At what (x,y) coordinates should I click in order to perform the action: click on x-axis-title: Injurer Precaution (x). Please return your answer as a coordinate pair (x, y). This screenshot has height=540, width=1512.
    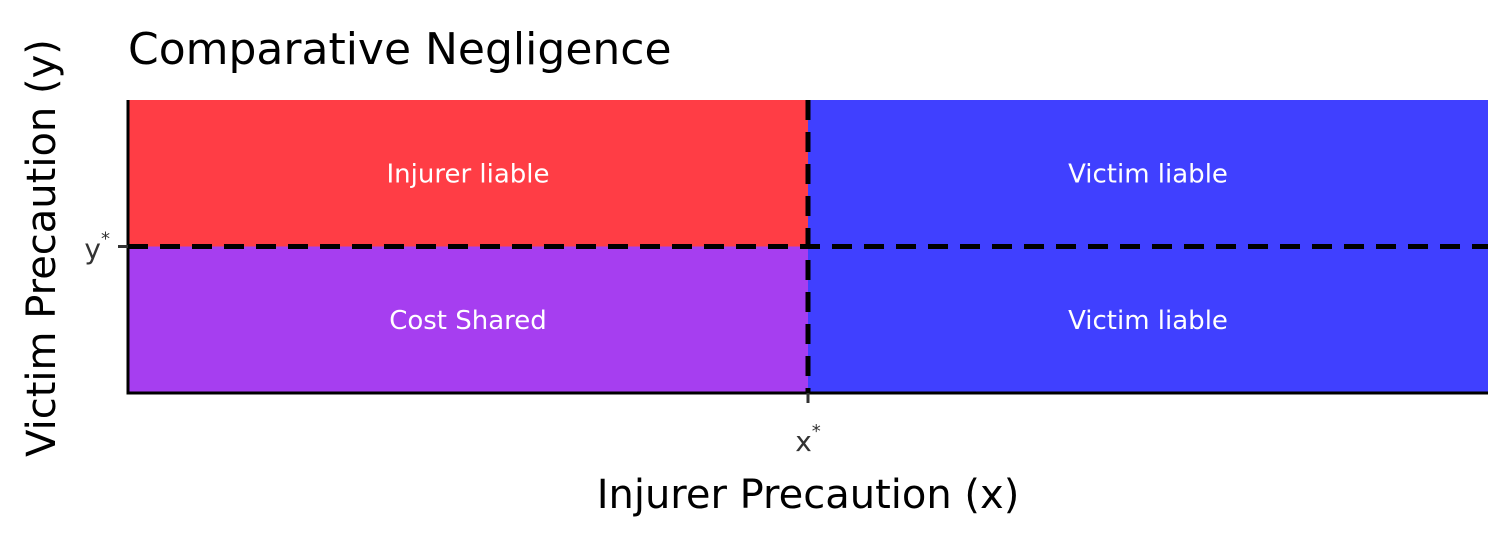
    Looking at the image, I should click on (808, 495).